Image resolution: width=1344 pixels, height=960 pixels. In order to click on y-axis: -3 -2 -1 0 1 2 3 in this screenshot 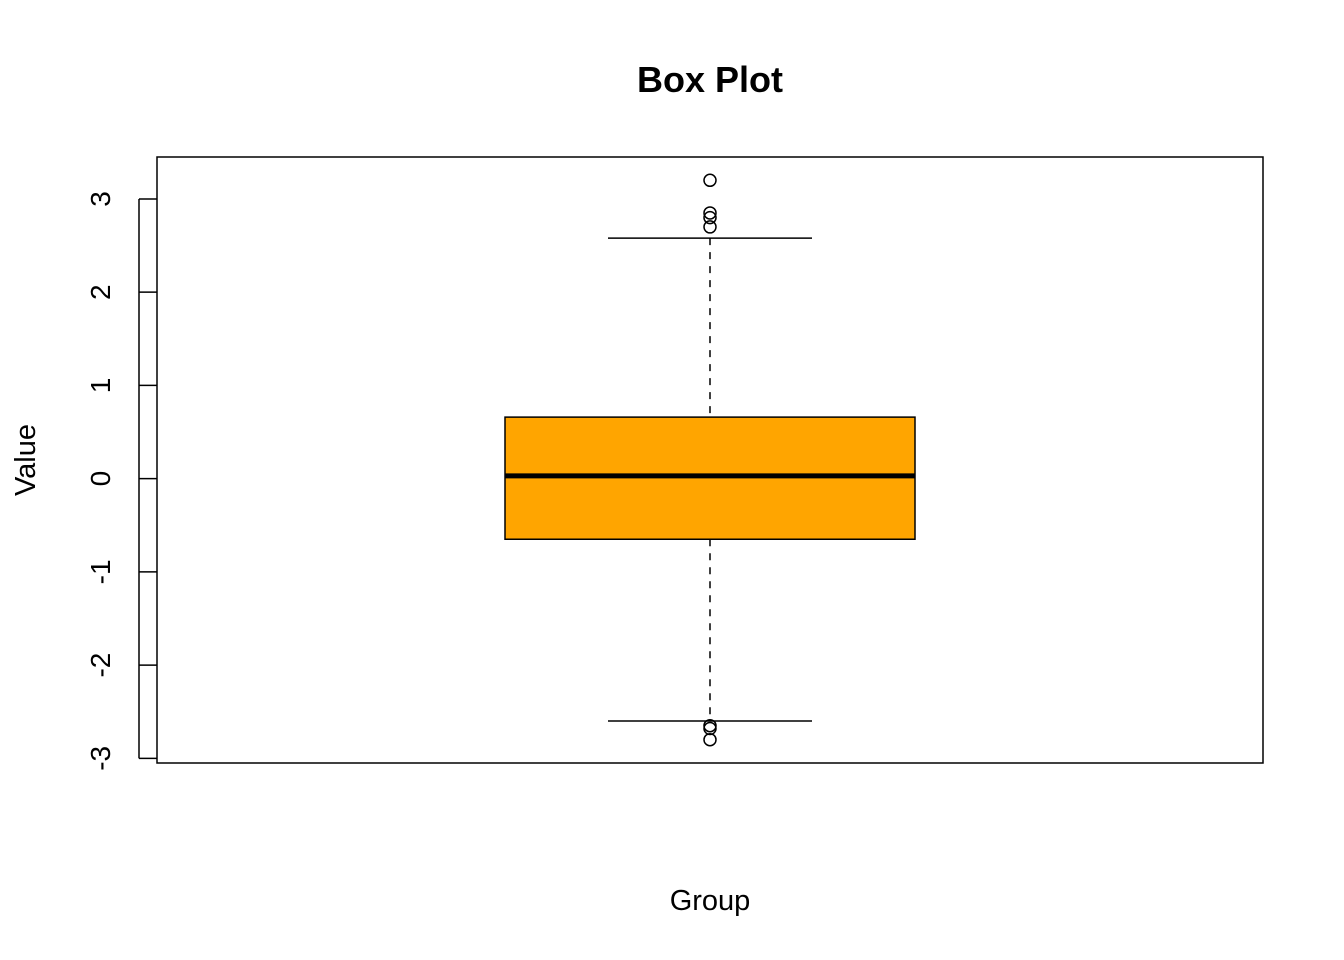, I will do `click(121, 481)`.